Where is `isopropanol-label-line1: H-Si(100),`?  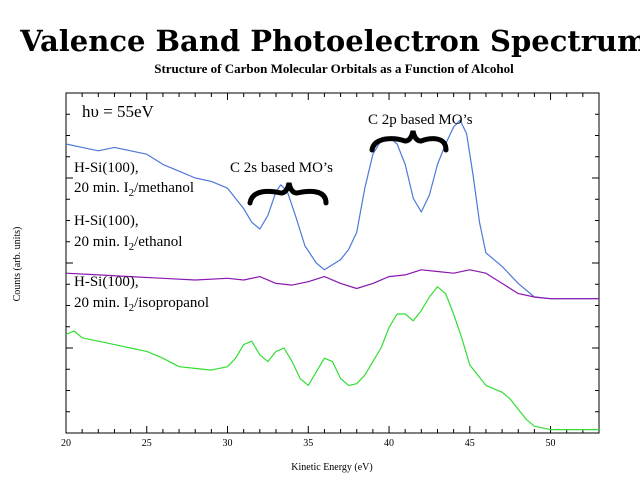
isopropanol-label-line1: H-Si(100), is located at coordinates (106, 282).